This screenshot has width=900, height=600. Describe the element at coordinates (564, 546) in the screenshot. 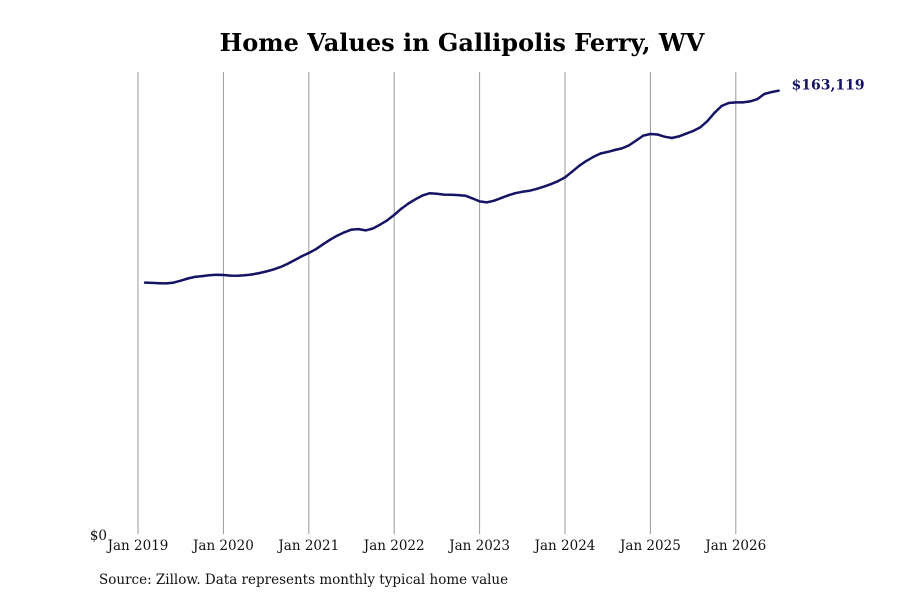

I see `x-tick-label: Jan 2024` at that location.